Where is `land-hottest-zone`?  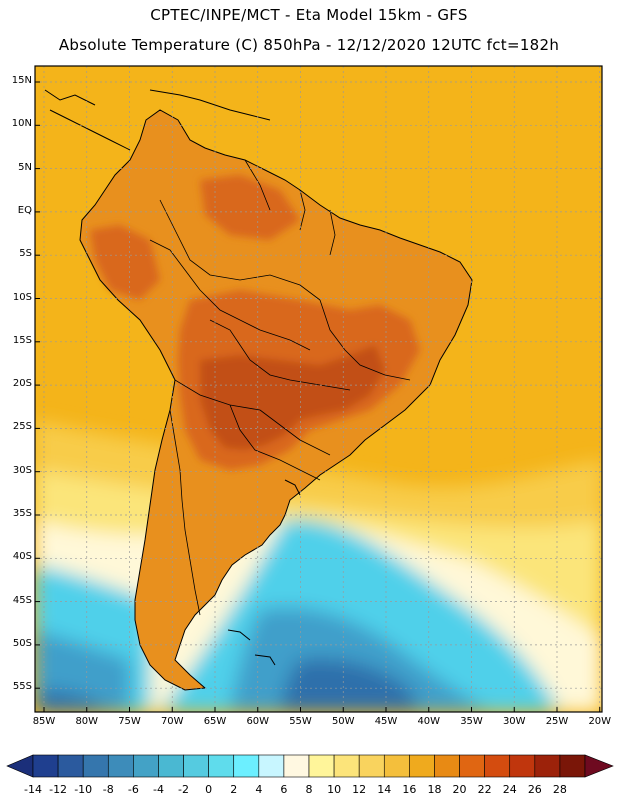 land-hottest-zone is located at coordinates (292, 397).